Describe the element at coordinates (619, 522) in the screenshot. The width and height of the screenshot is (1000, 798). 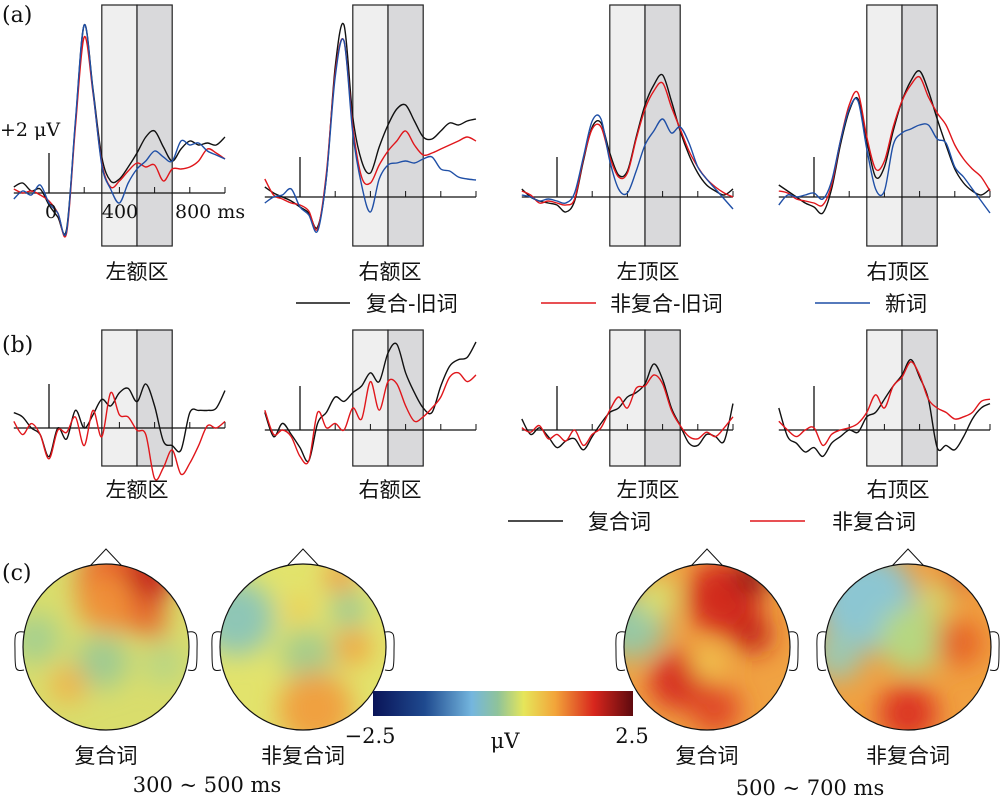
I see `legend-label: 复合词` at that location.